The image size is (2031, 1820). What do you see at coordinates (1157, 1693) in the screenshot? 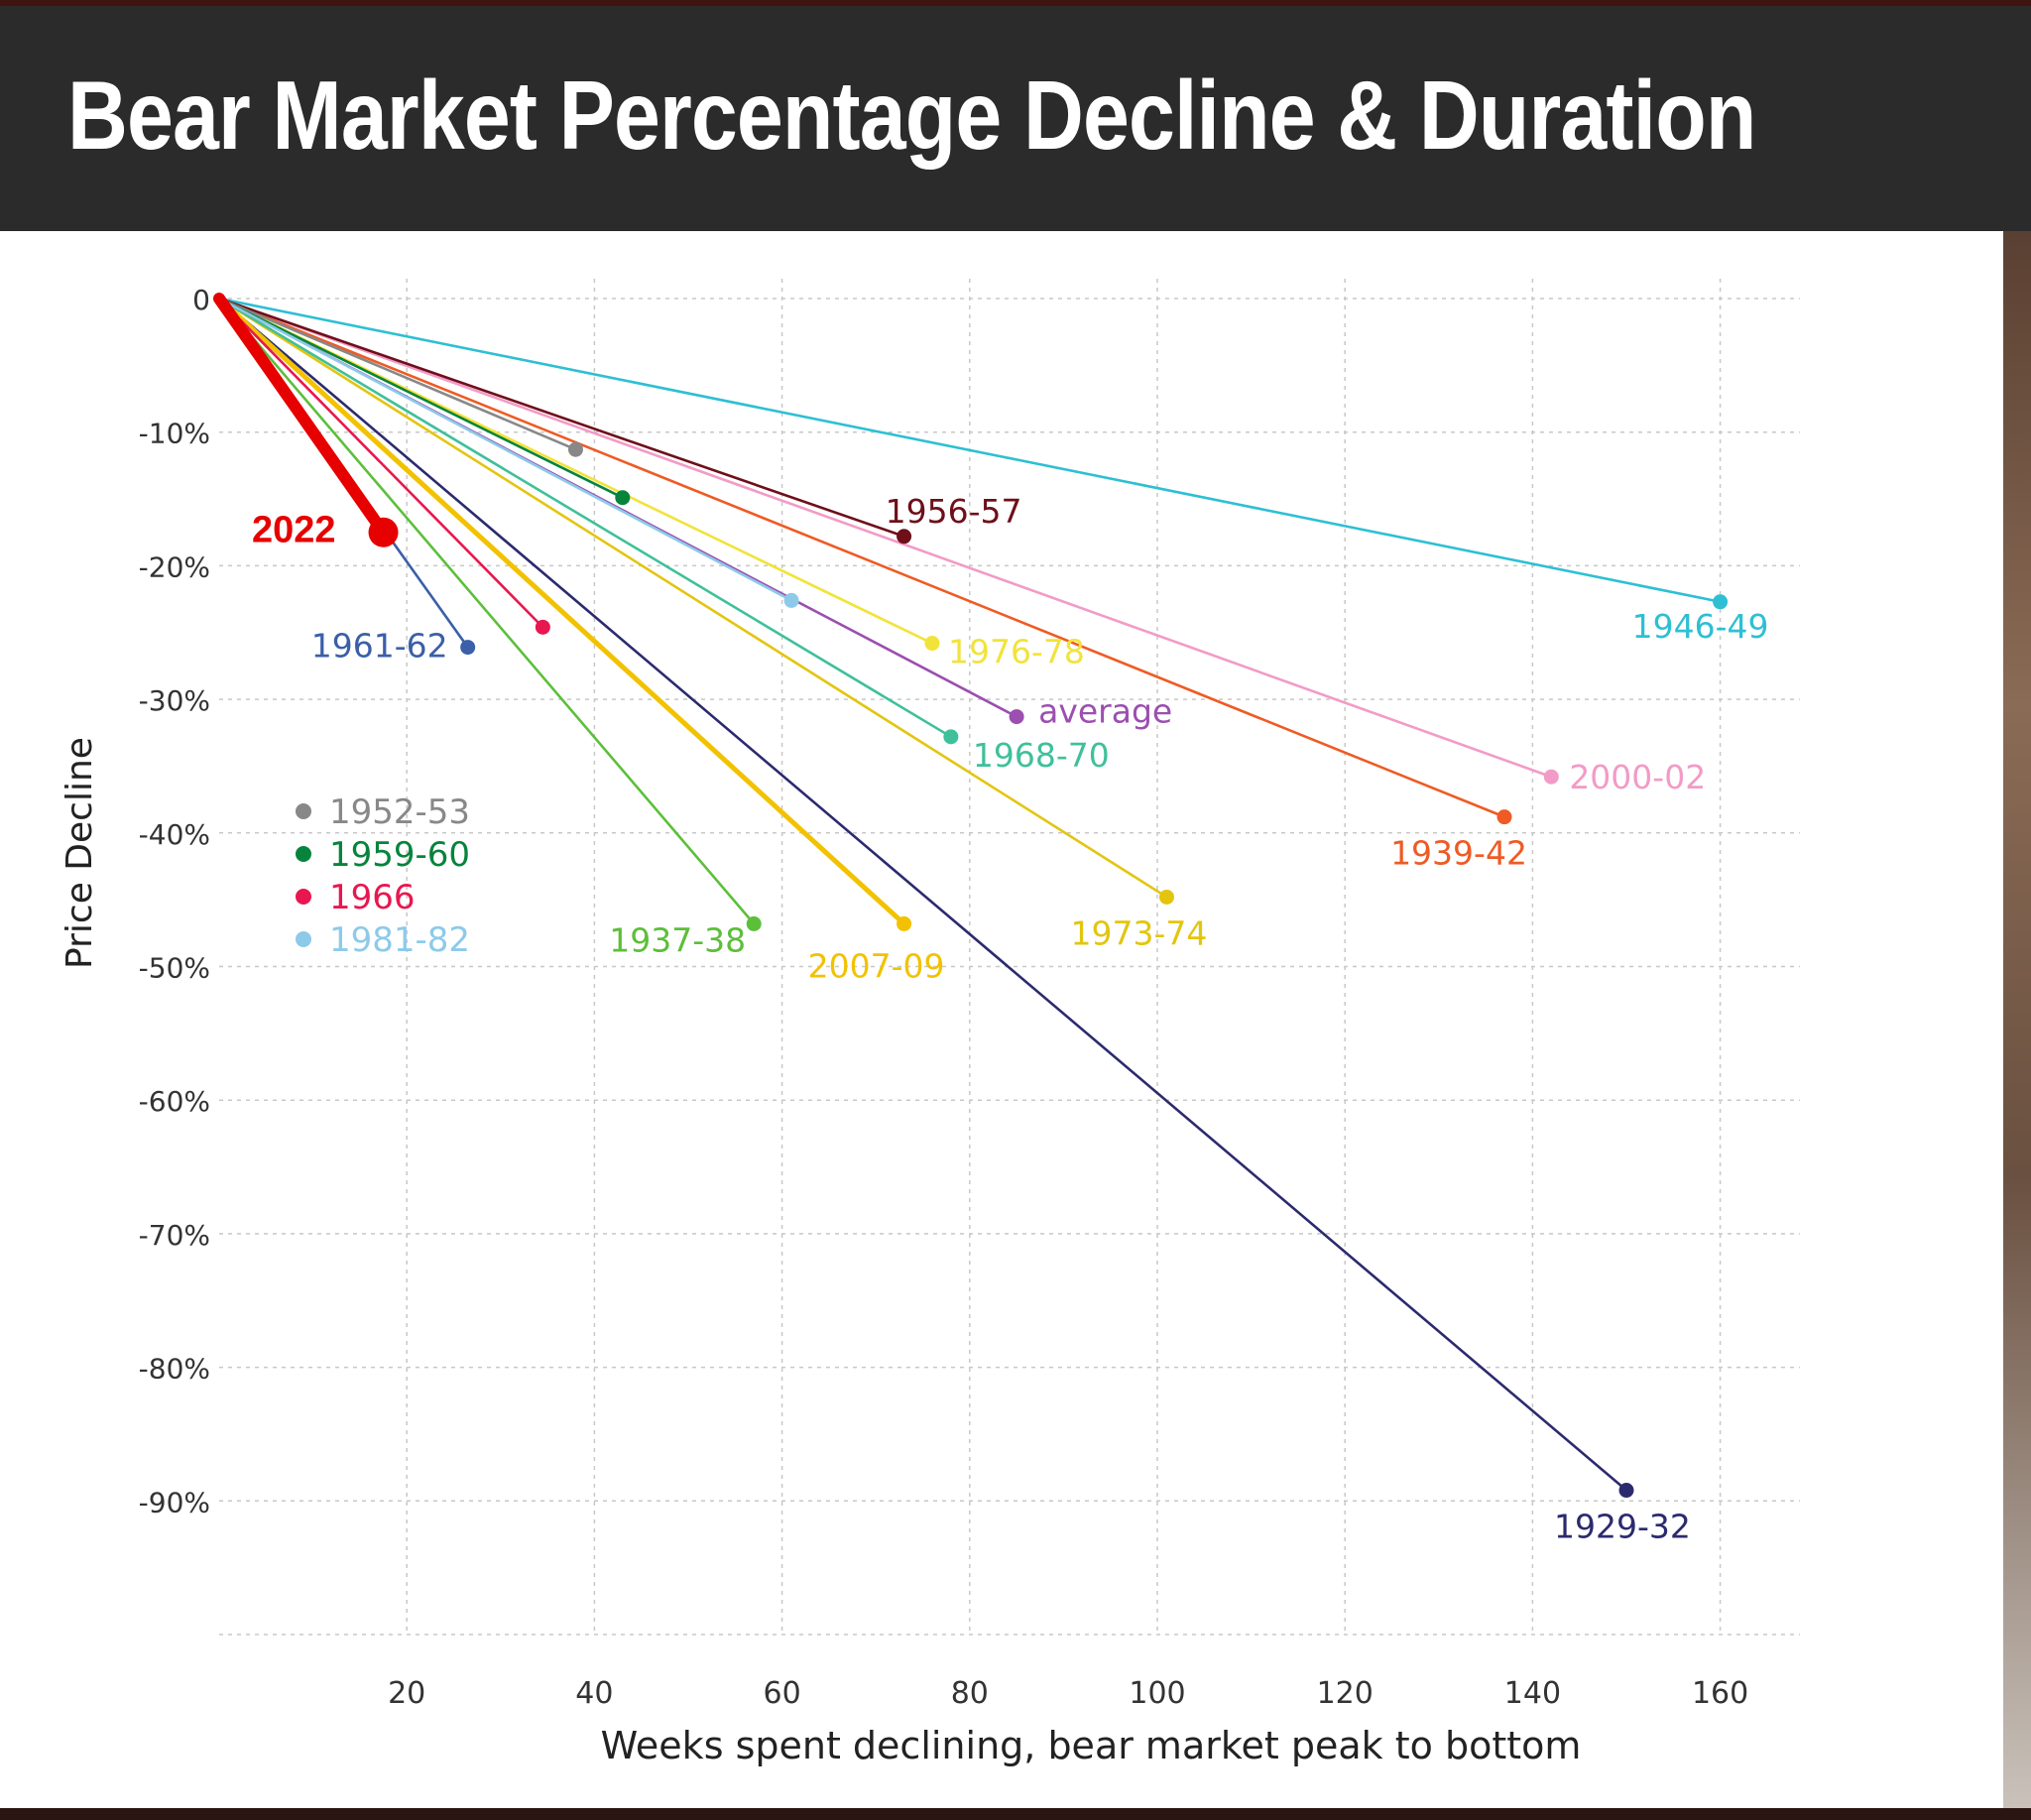
I see `x-tick-label: 100` at bounding box center [1157, 1693].